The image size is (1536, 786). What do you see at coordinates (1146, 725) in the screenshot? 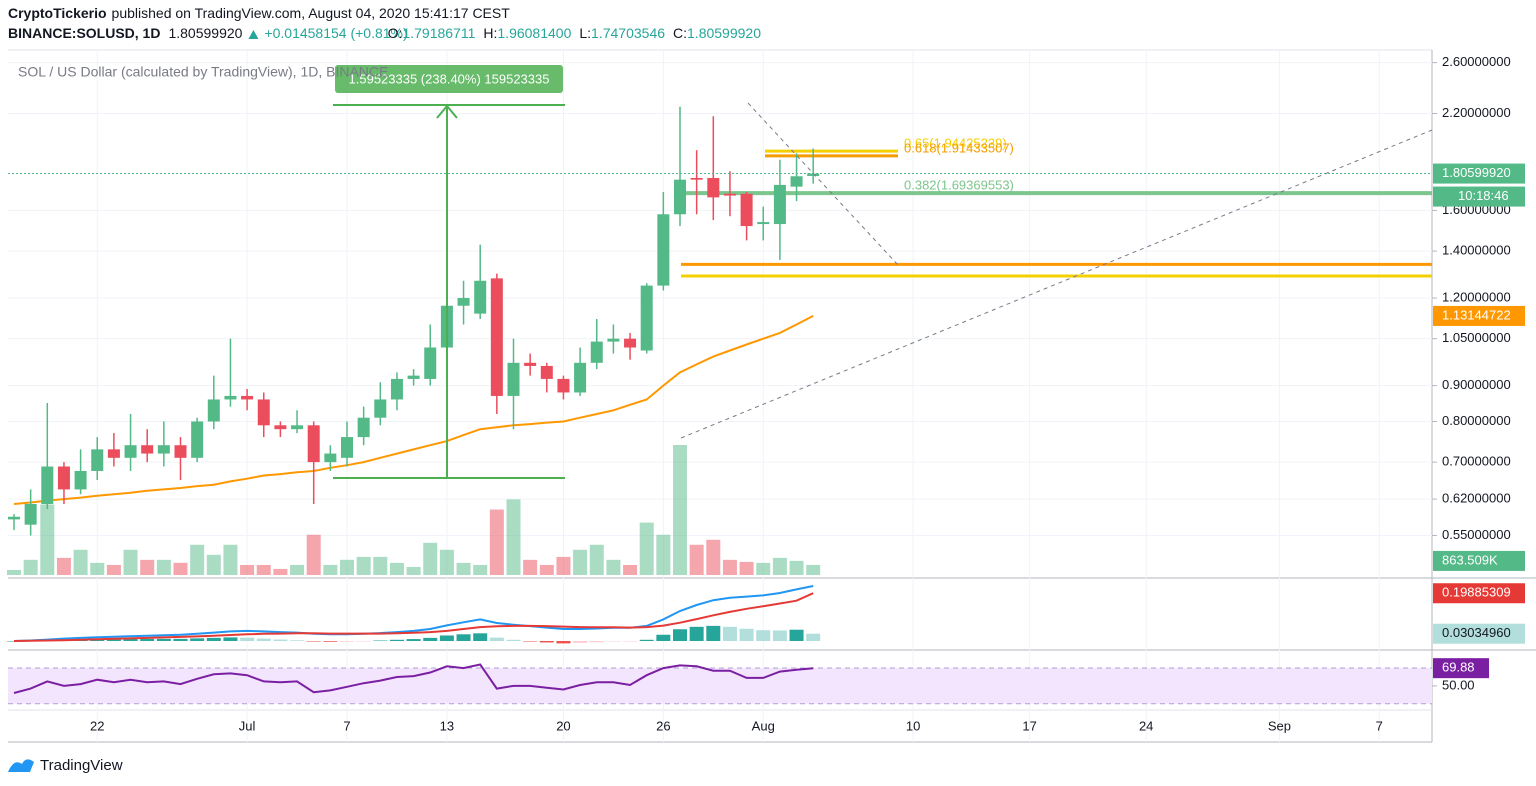
I see `x-tick-label: 24` at bounding box center [1146, 725].